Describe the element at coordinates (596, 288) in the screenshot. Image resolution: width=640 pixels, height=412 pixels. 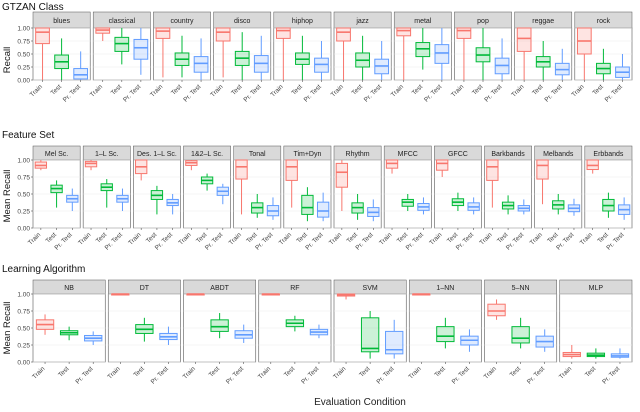
I see `facet-label: MLP` at that location.